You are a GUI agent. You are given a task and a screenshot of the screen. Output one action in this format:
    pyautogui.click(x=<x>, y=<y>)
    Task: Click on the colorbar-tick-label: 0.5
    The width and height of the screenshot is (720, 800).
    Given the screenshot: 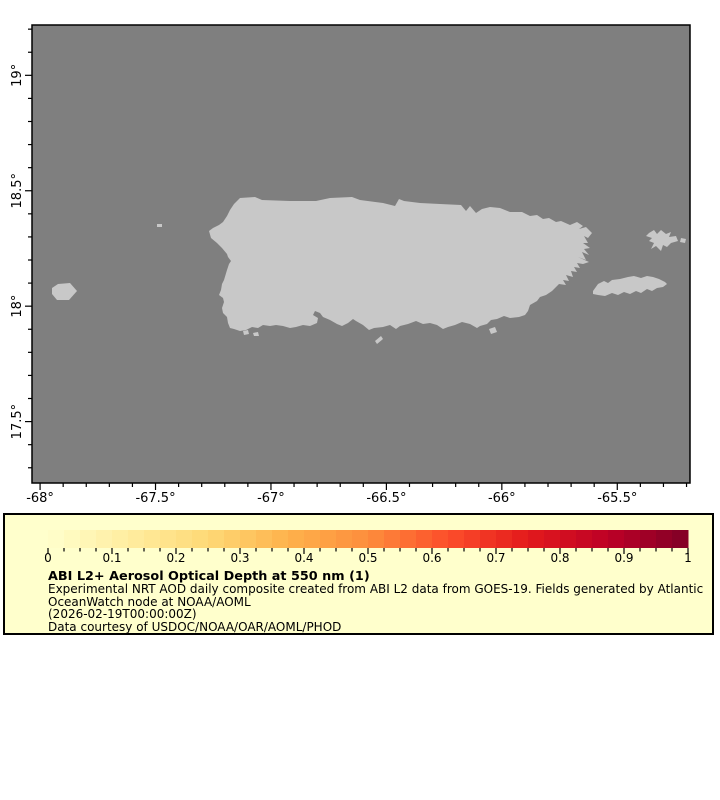 What is the action you would take?
    pyautogui.click(x=367, y=558)
    